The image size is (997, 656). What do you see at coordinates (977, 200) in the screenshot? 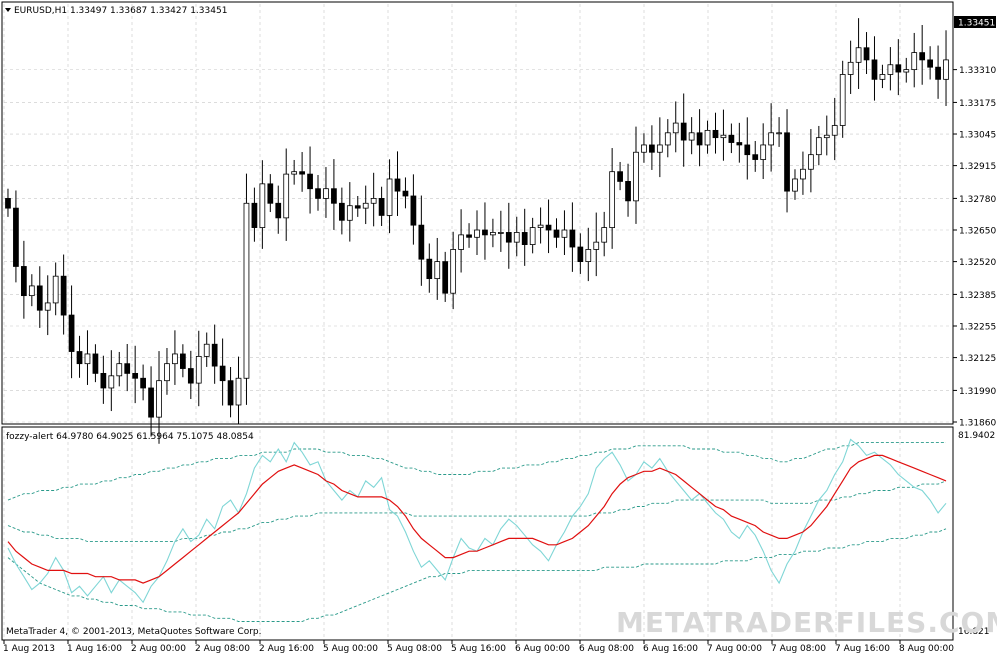
I see `price-tick-label: 1.32780` at bounding box center [977, 200].